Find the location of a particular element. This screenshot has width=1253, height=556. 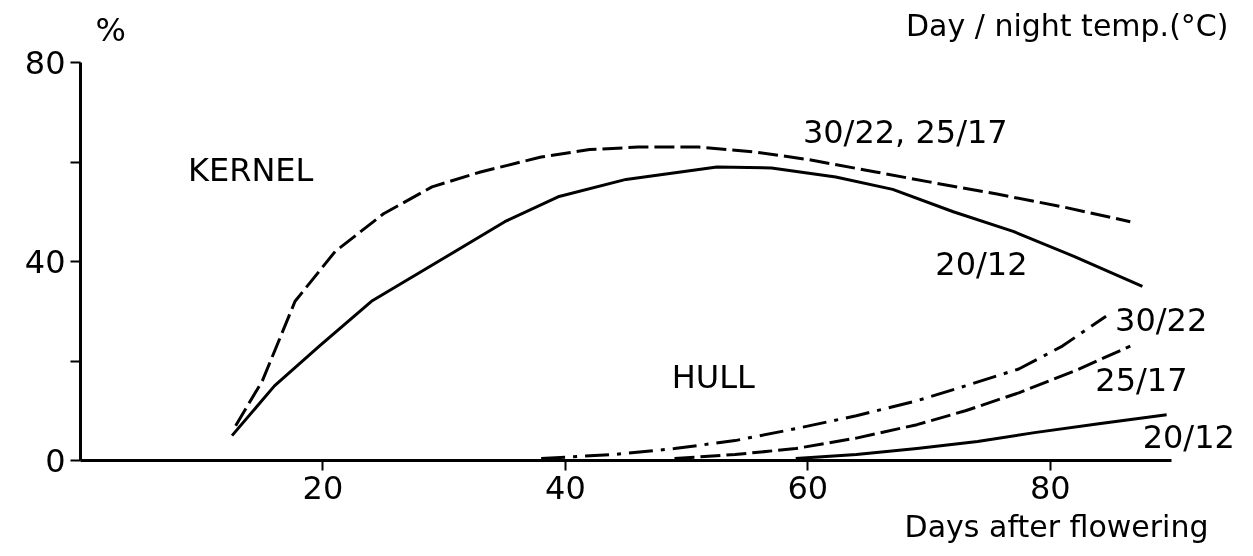

annotation: HULL is located at coordinates (713, 376).